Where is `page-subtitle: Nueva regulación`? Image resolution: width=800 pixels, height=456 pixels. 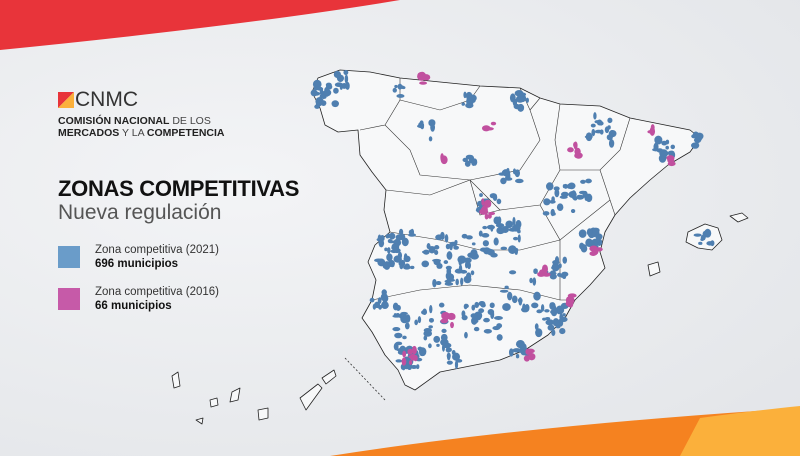
page-subtitle: Nueva regulación is located at coordinates (140, 212).